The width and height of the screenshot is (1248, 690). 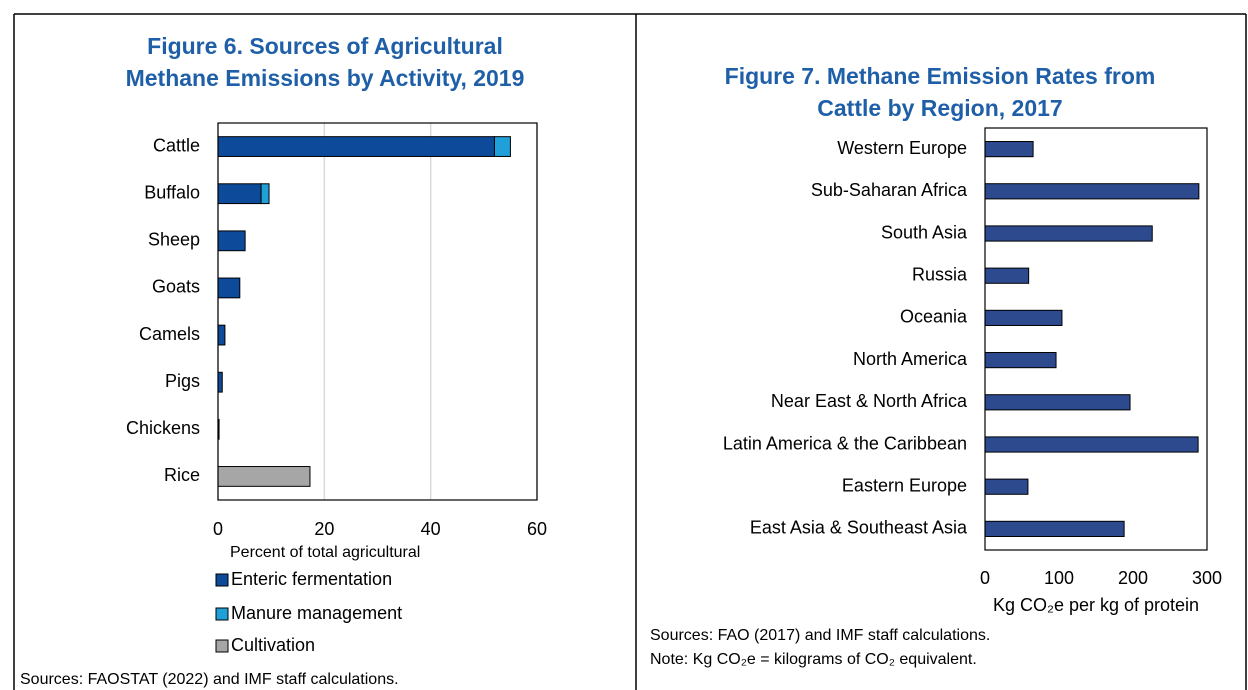 What do you see at coordinates (1059, 578) in the screenshot?
I see `x-tick-label: 100` at bounding box center [1059, 578].